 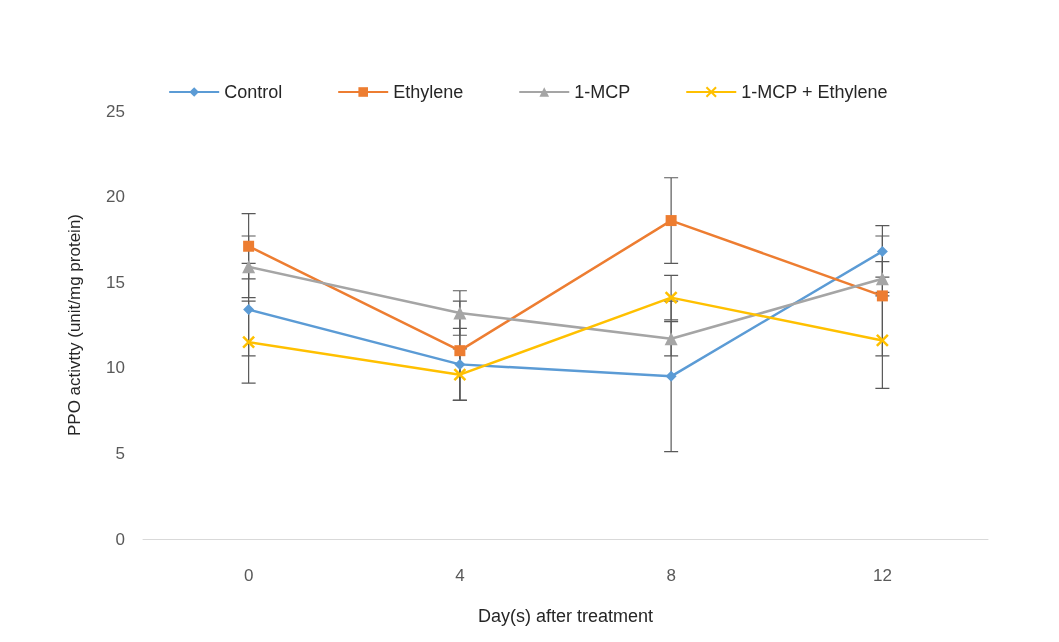 What do you see at coordinates (602, 92) in the screenshot?
I see `legend-label: 1-MCP` at bounding box center [602, 92].